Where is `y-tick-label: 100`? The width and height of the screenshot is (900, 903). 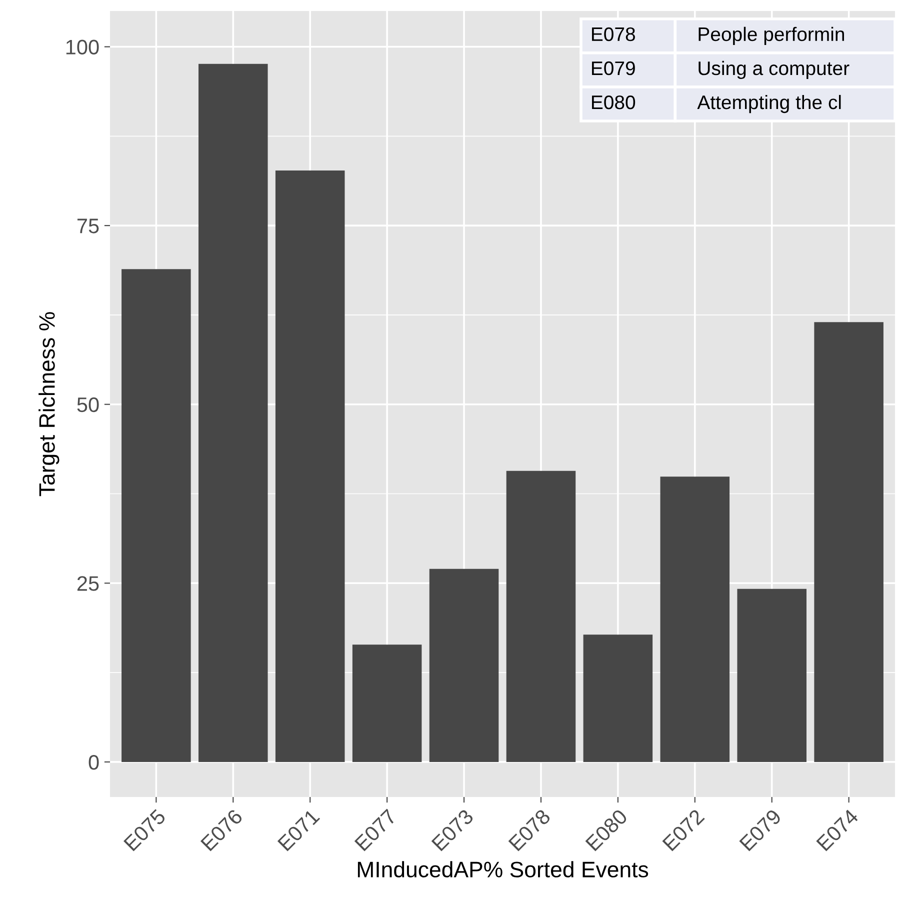 y-tick-label: 100 is located at coordinates (82, 47).